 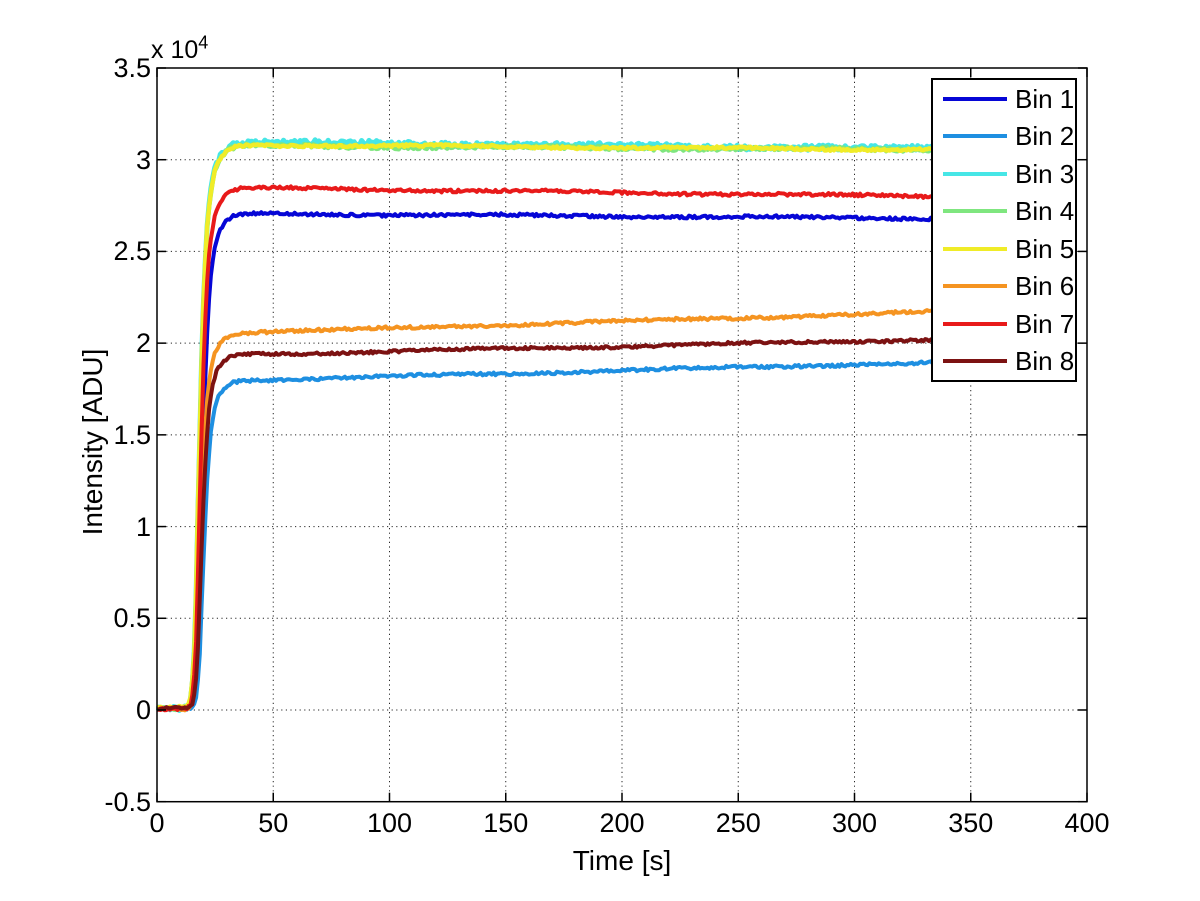 What do you see at coordinates (1045, 173) in the screenshot?
I see `legend-label: Bin 3` at bounding box center [1045, 173].